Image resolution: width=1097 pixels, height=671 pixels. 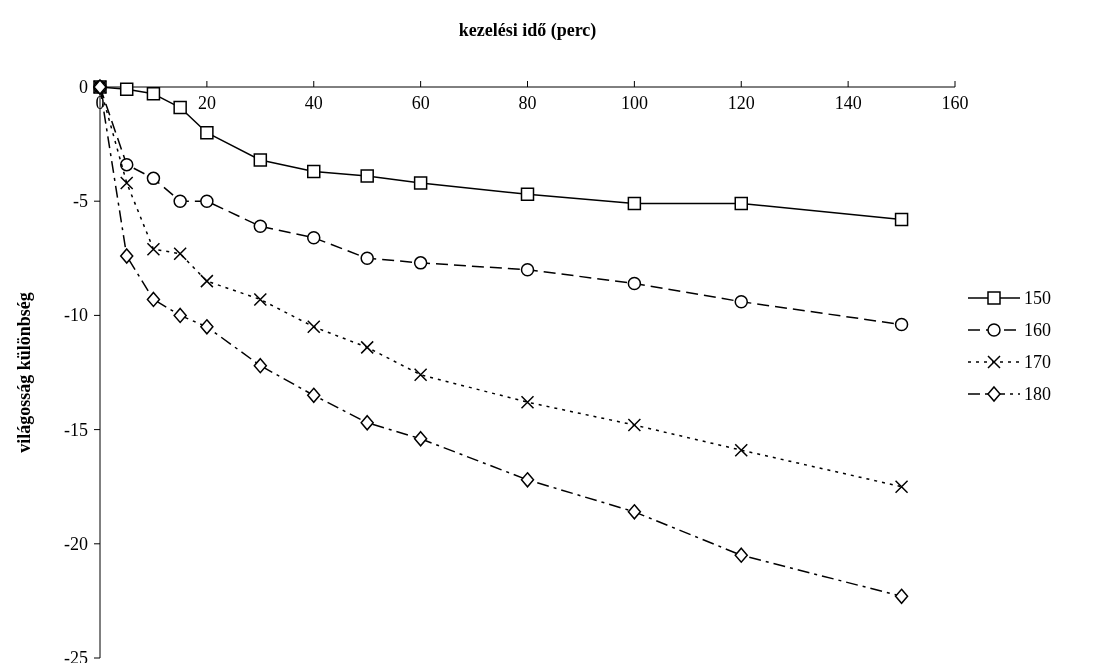 I want to click on x-tick-label: 100, so click(x=634, y=103).